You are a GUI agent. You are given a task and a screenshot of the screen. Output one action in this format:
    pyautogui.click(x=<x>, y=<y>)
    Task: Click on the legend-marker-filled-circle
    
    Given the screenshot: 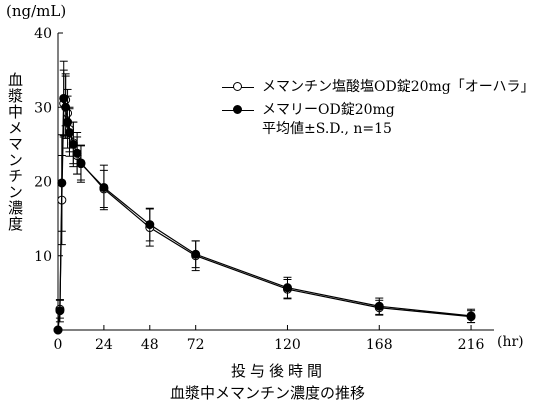 What is the action you would take?
    pyautogui.click(x=238, y=110)
    